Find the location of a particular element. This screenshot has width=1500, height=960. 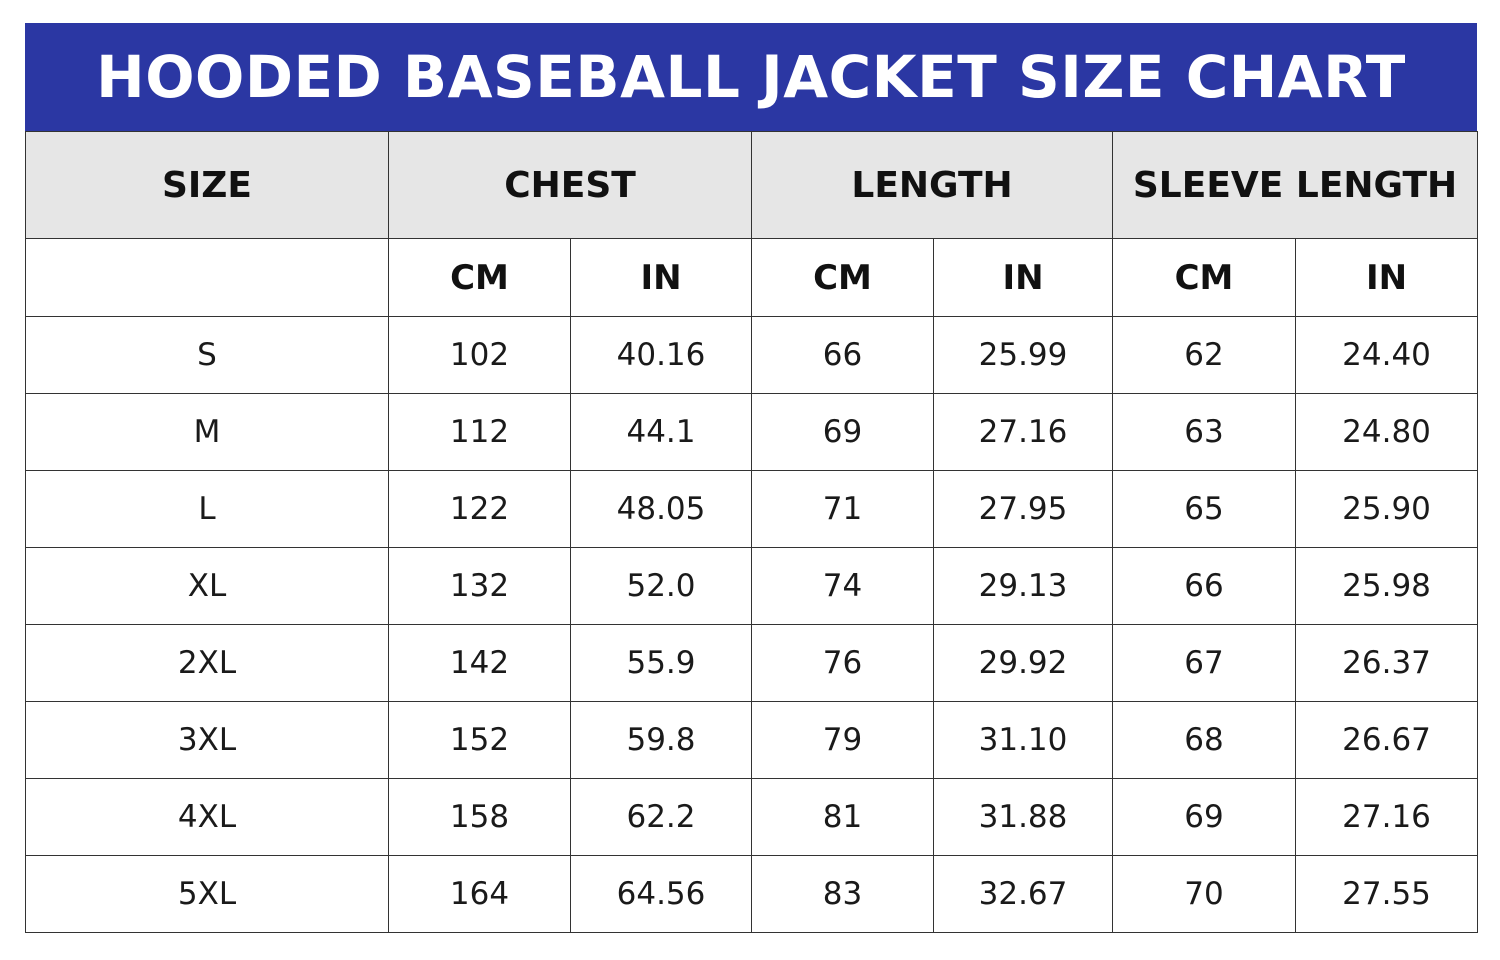

cell-sleeve-cm: 62 is located at coordinates (1204, 355).